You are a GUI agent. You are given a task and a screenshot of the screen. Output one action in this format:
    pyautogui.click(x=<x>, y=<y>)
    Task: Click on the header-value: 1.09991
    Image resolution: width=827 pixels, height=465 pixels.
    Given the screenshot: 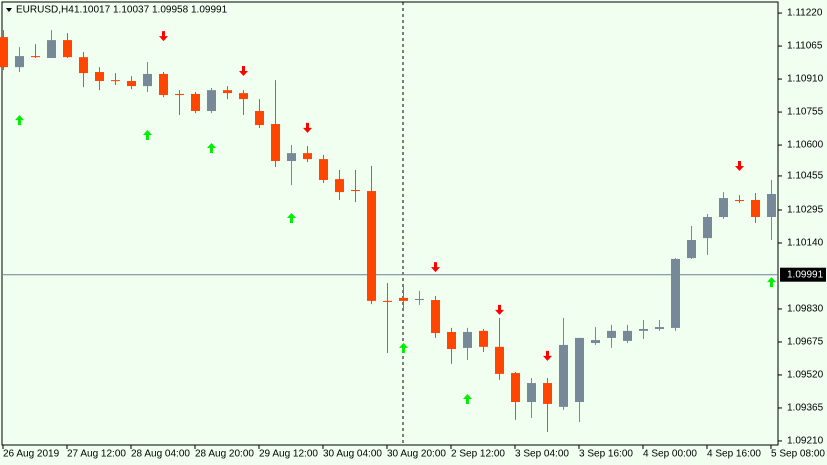 What is the action you would take?
    pyautogui.click(x=209, y=10)
    